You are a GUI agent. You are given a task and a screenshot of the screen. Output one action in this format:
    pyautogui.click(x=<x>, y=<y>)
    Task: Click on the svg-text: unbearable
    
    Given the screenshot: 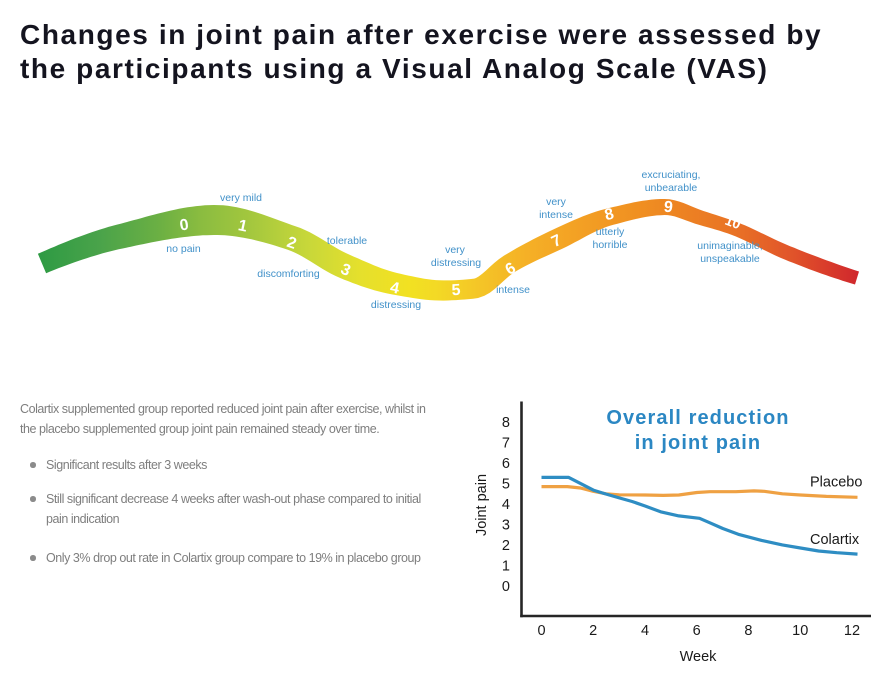 What is the action you would take?
    pyautogui.click(x=671, y=188)
    